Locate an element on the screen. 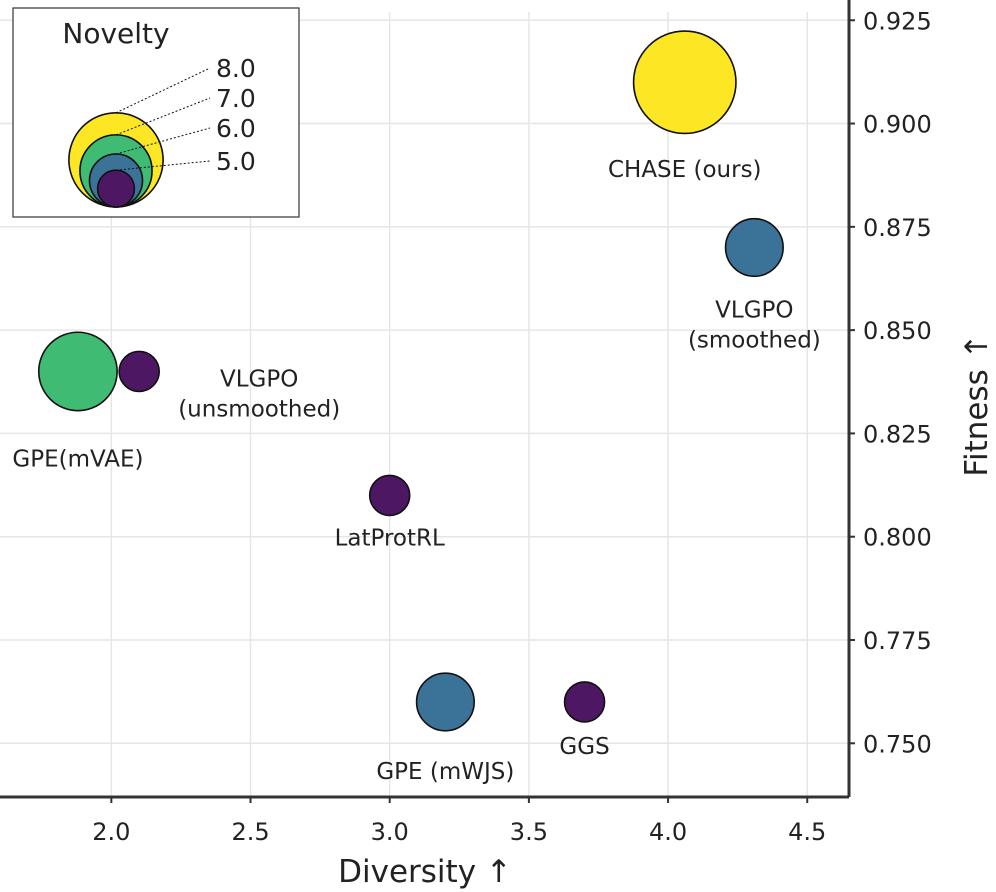 This screenshot has width=996, height=892. legend-label: 7.0 is located at coordinates (236, 98).